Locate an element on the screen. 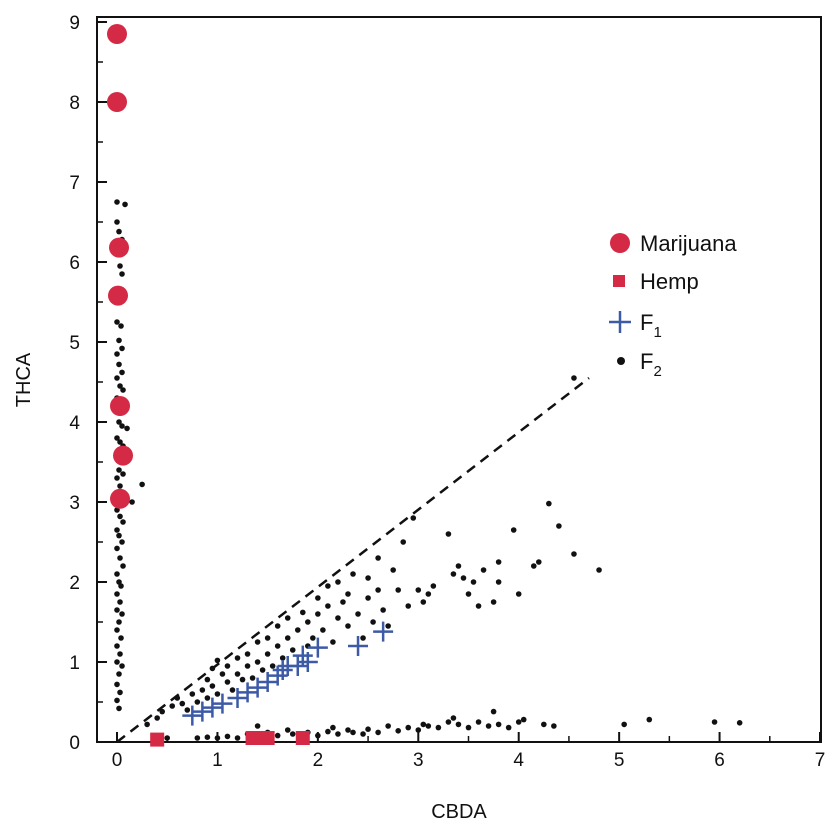  x-tick-label: 6 is located at coordinates (719, 760).